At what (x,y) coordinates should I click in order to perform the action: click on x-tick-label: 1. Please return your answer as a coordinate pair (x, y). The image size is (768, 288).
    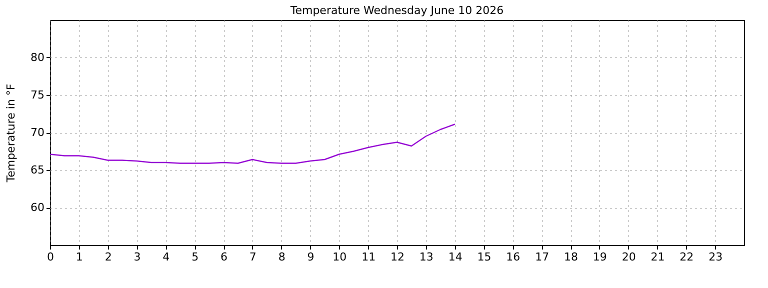
    Looking at the image, I should click on (79, 257).